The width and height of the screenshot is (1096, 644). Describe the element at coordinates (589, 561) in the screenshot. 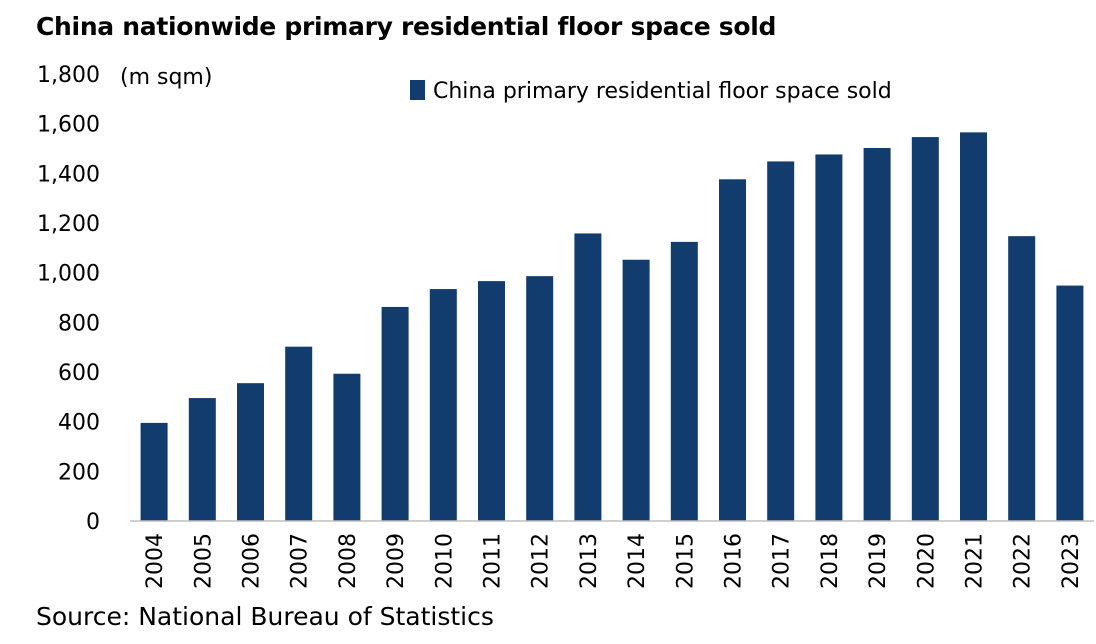

I see `x-tick-label: 2013` at that location.